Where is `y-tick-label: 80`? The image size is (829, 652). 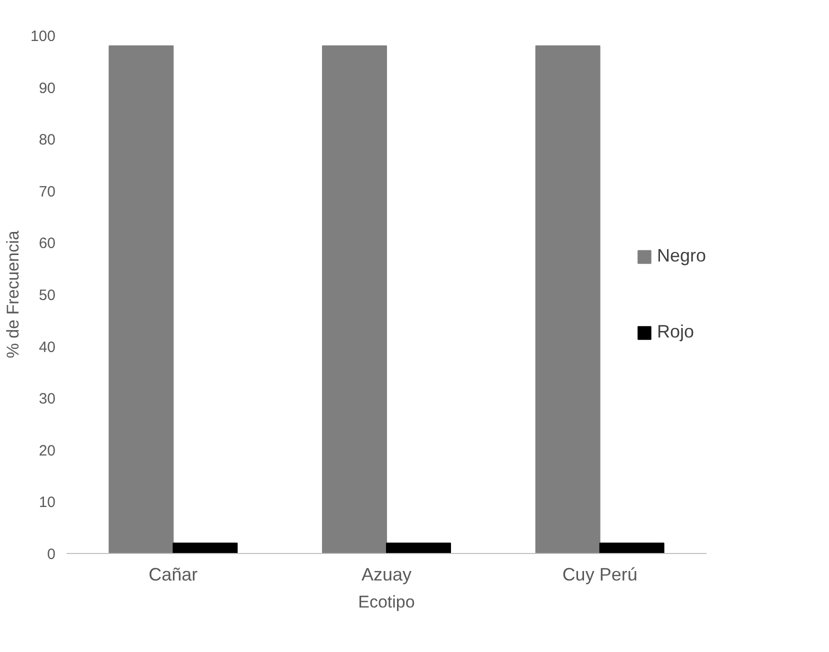
y-tick-label: 80 is located at coordinates (47, 140).